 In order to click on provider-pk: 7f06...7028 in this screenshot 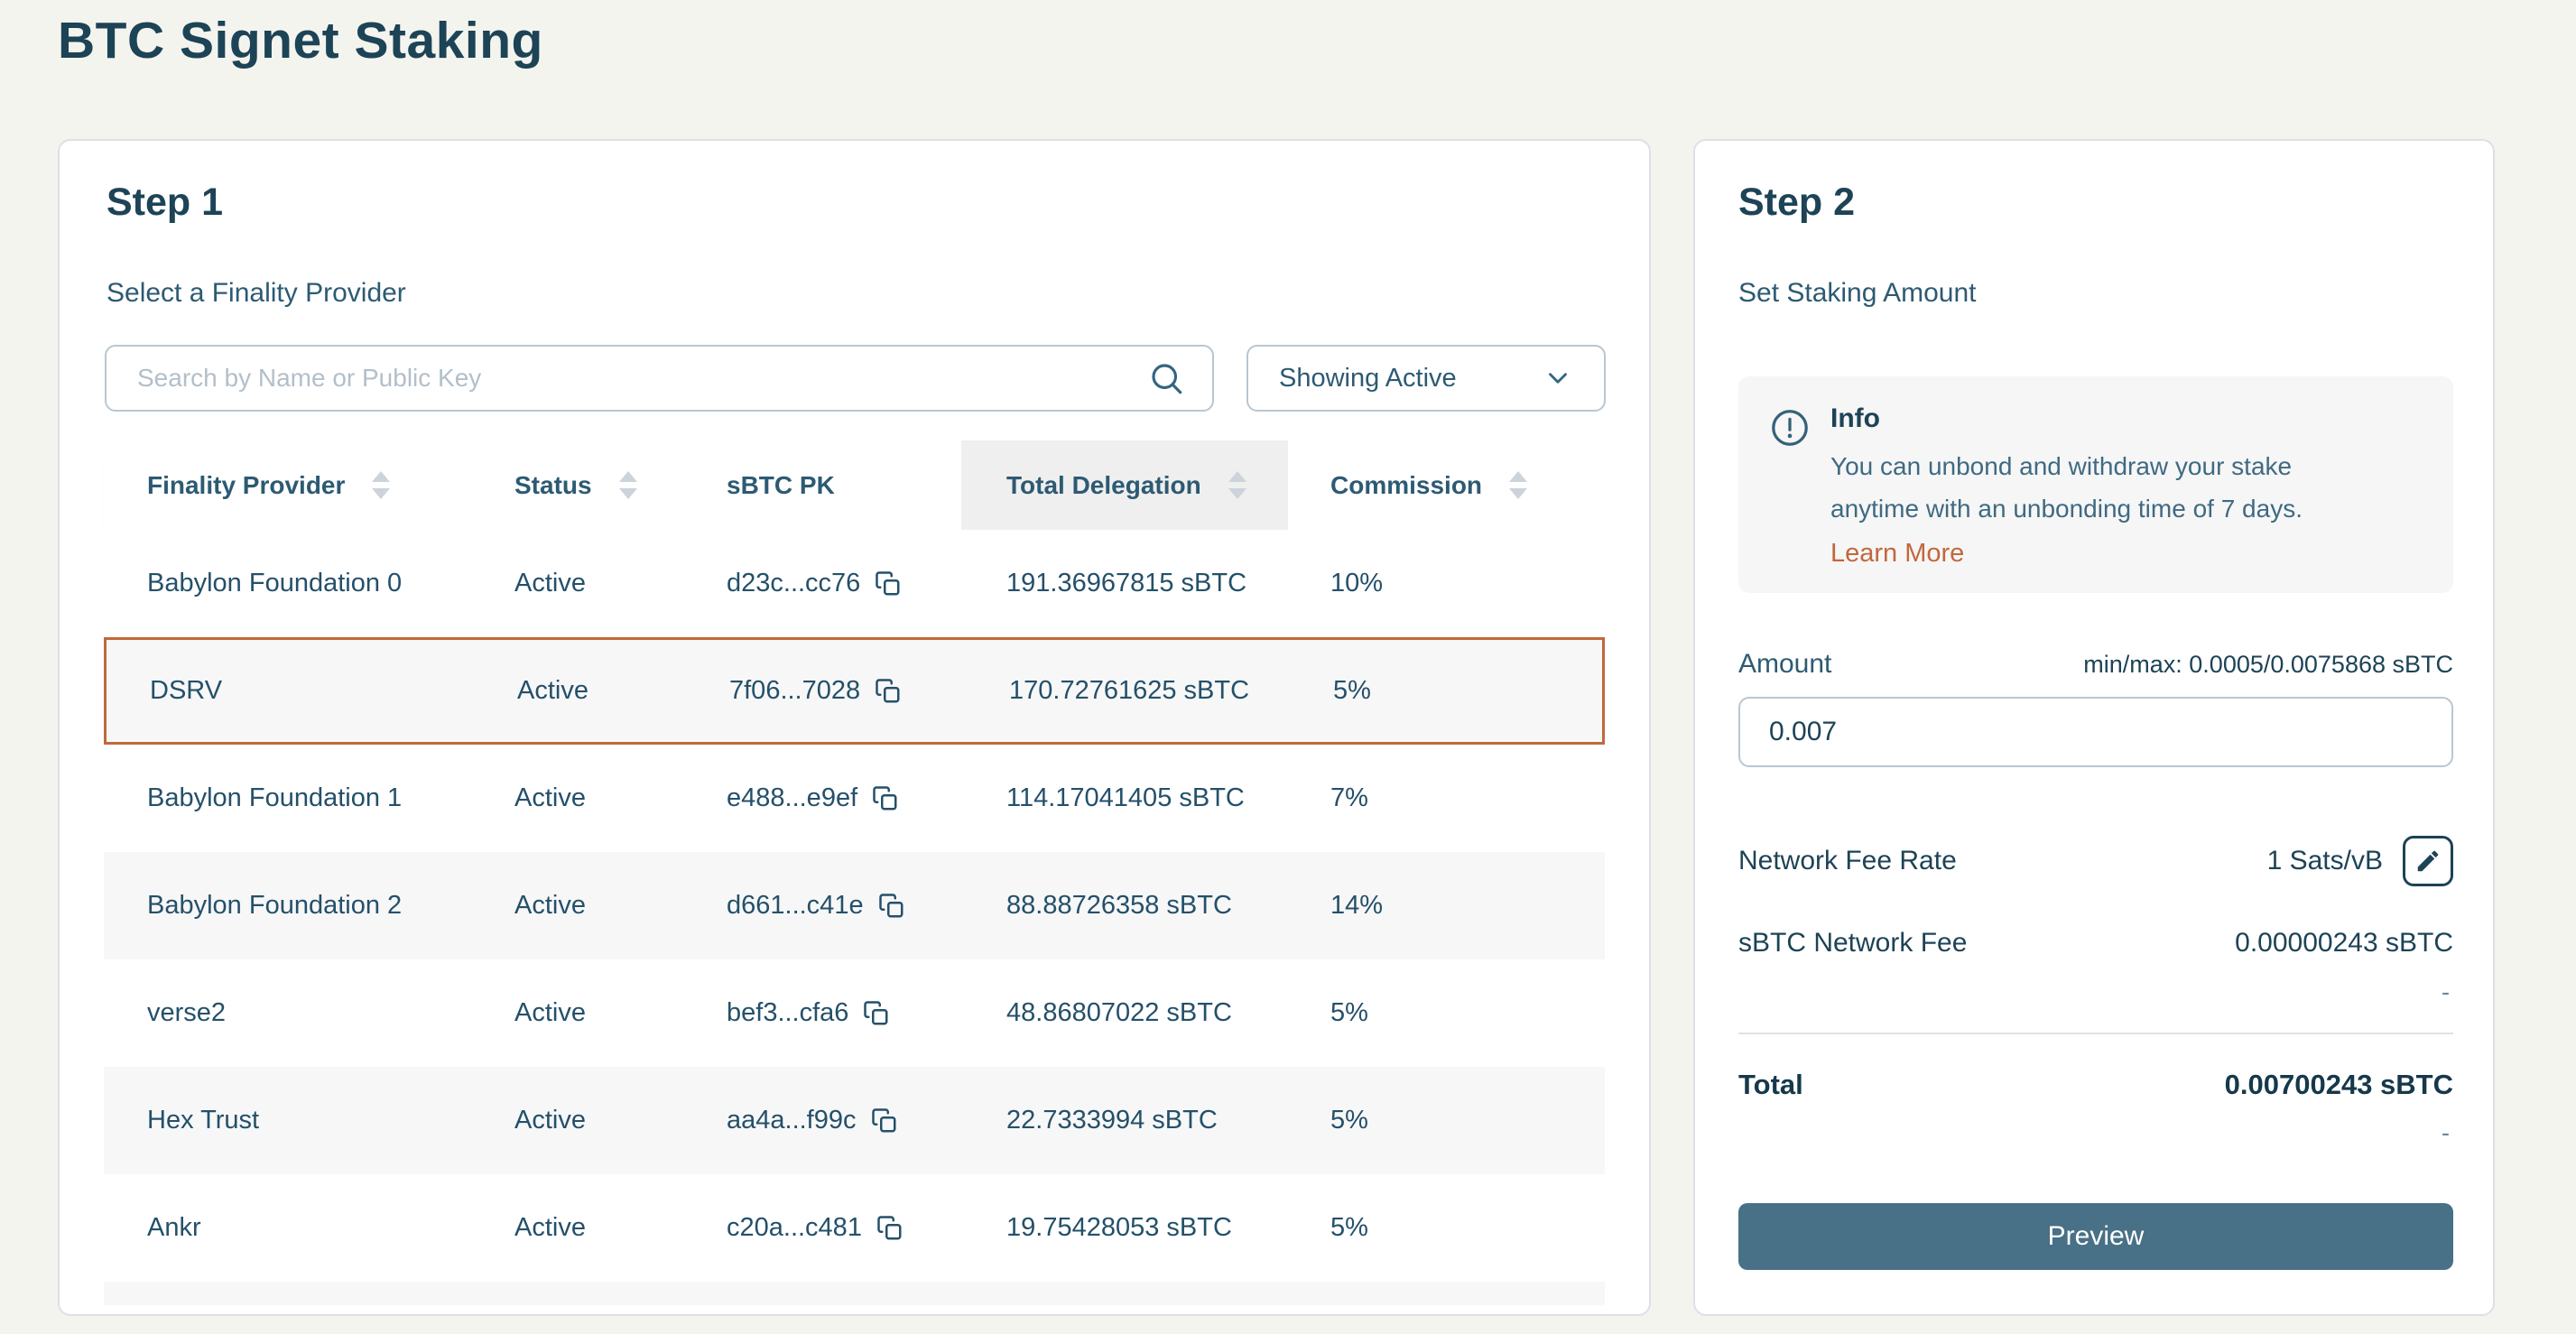, I will do `click(795, 690)`.